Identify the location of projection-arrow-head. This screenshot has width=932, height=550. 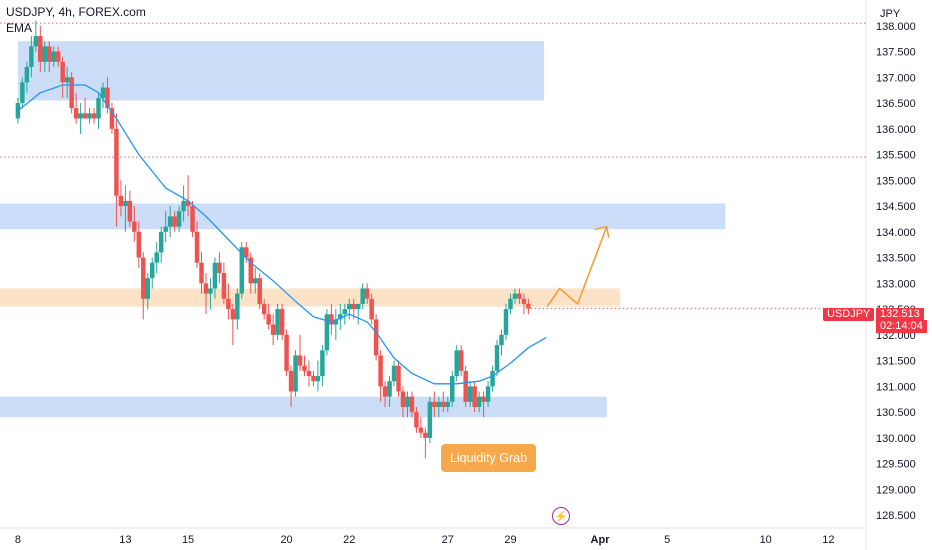
(602, 231).